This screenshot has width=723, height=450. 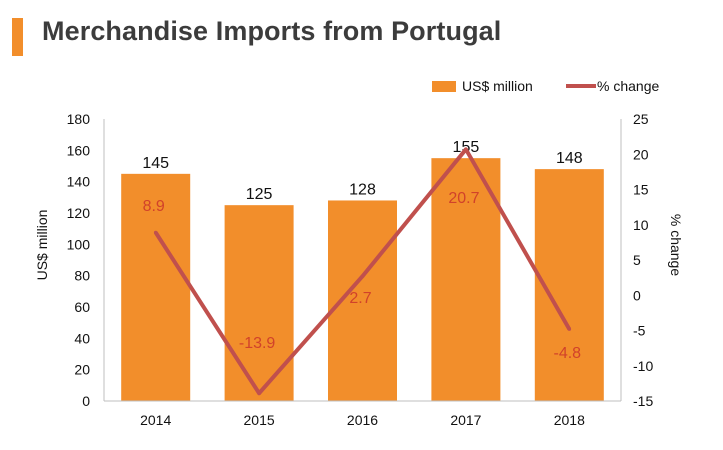 What do you see at coordinates (463, 198) in the screenshot?
I see `line-value-label: 20.7` at bounding box center [463, 198].